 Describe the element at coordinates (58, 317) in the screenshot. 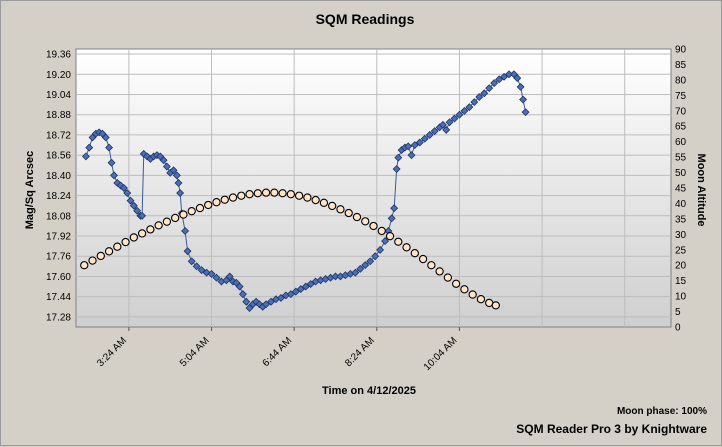

I see `y-tick-label: 17.28` at that location.